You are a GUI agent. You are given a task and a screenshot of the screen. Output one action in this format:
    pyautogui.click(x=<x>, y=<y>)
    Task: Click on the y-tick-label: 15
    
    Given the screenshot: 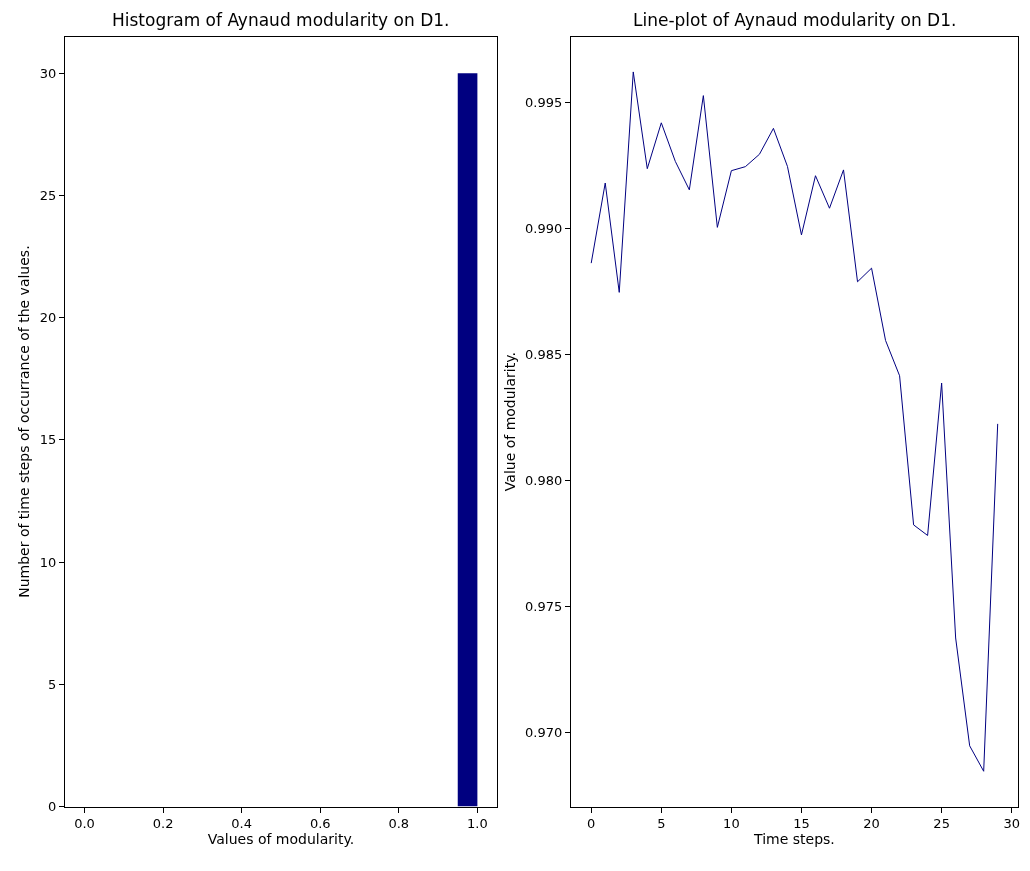 What is the action you would take?
    pyautogui.click(x=48, y=440)
    